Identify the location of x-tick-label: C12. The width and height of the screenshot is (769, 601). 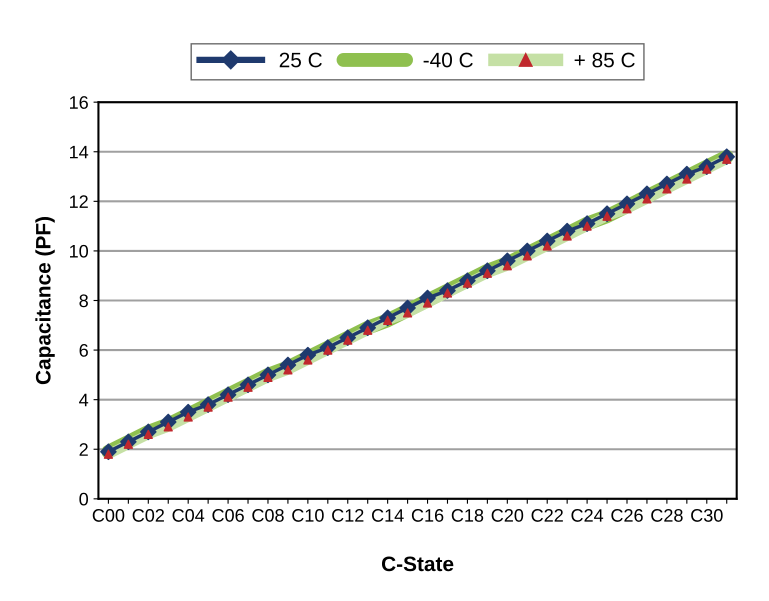
(348, 515).